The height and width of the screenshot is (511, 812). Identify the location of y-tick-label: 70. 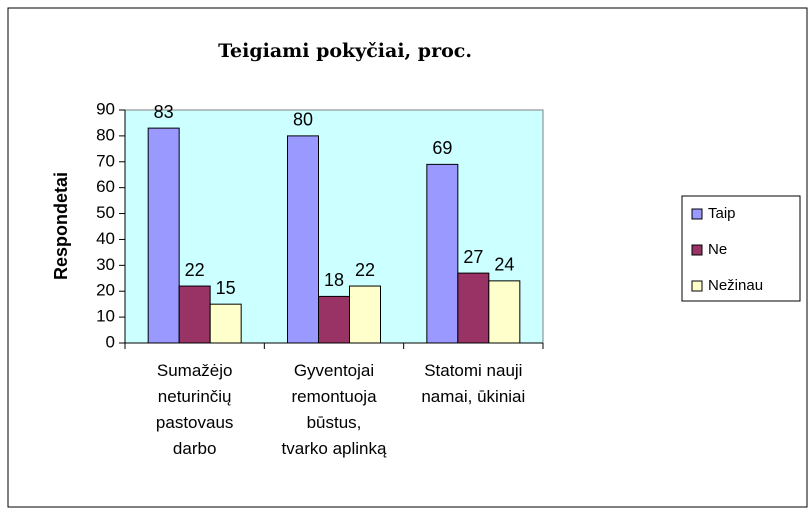
(105, 160).